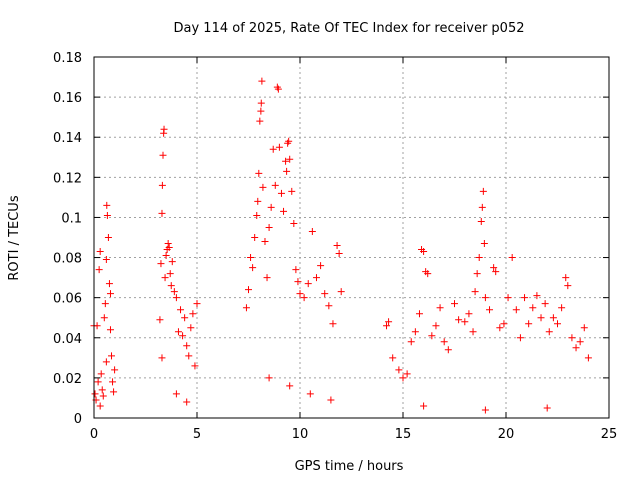 This screenshot has height=480, width=640. What do you see at coordinates (67, 379) in the screenshot?
I see `y-tick-label: 0.02` at bounding box center [67, 379].